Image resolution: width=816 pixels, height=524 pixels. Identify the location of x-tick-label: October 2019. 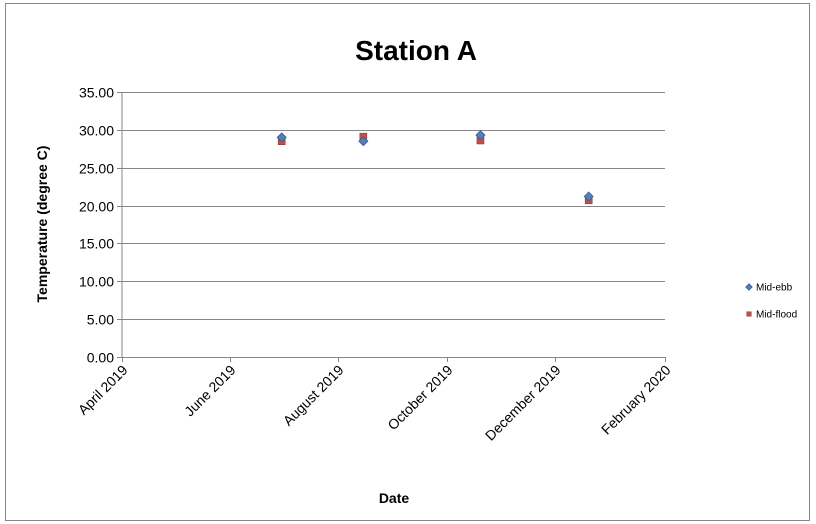
(419, 397).